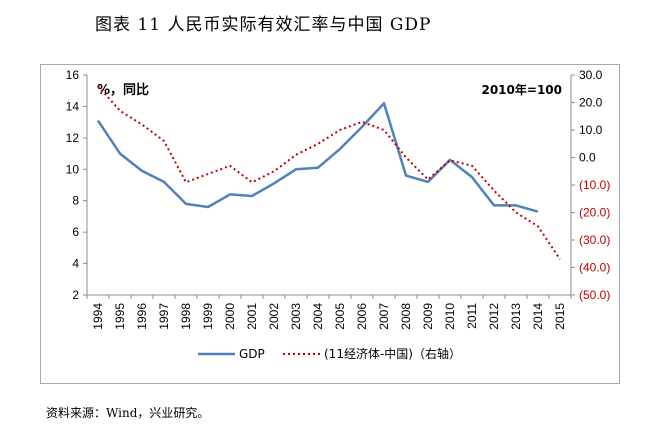 The image size is (668, 439). What do you see at coordinates (75, 232) in the screenshot?
I see `left-tick-label: 6` at bounding box center [75, 232].